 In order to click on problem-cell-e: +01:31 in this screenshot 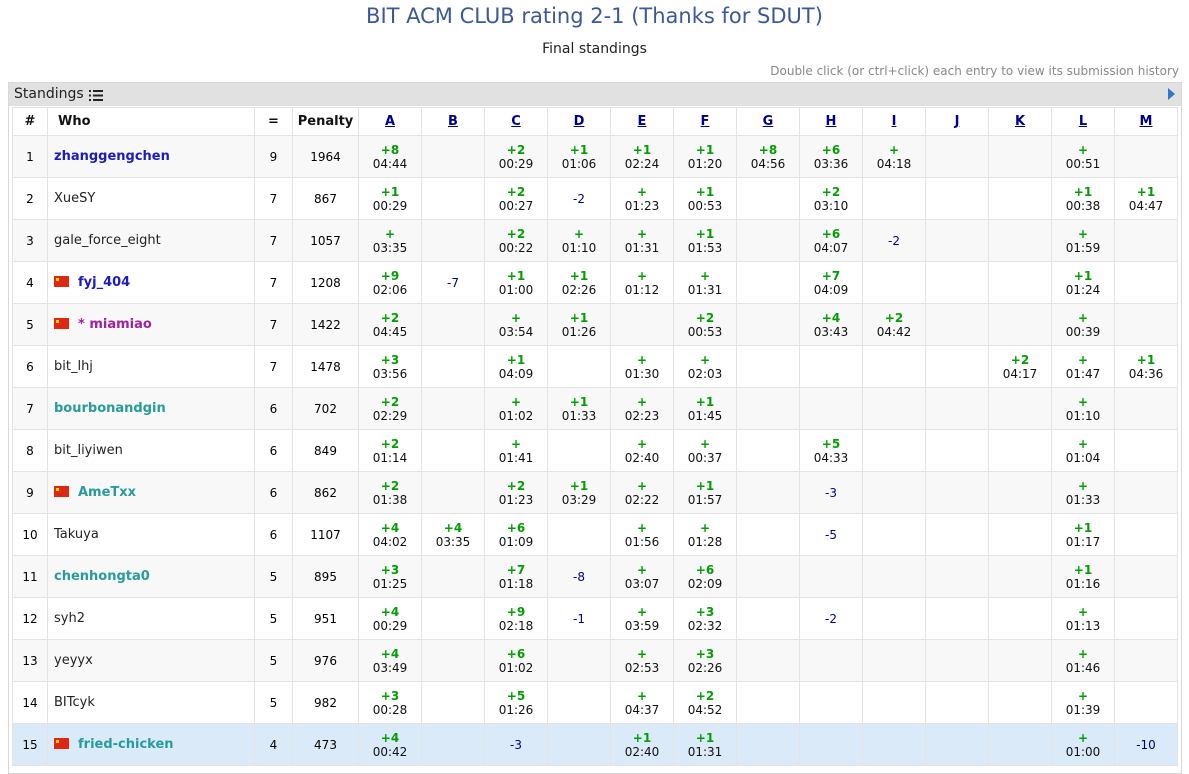, I will do `click(642, 240)`.